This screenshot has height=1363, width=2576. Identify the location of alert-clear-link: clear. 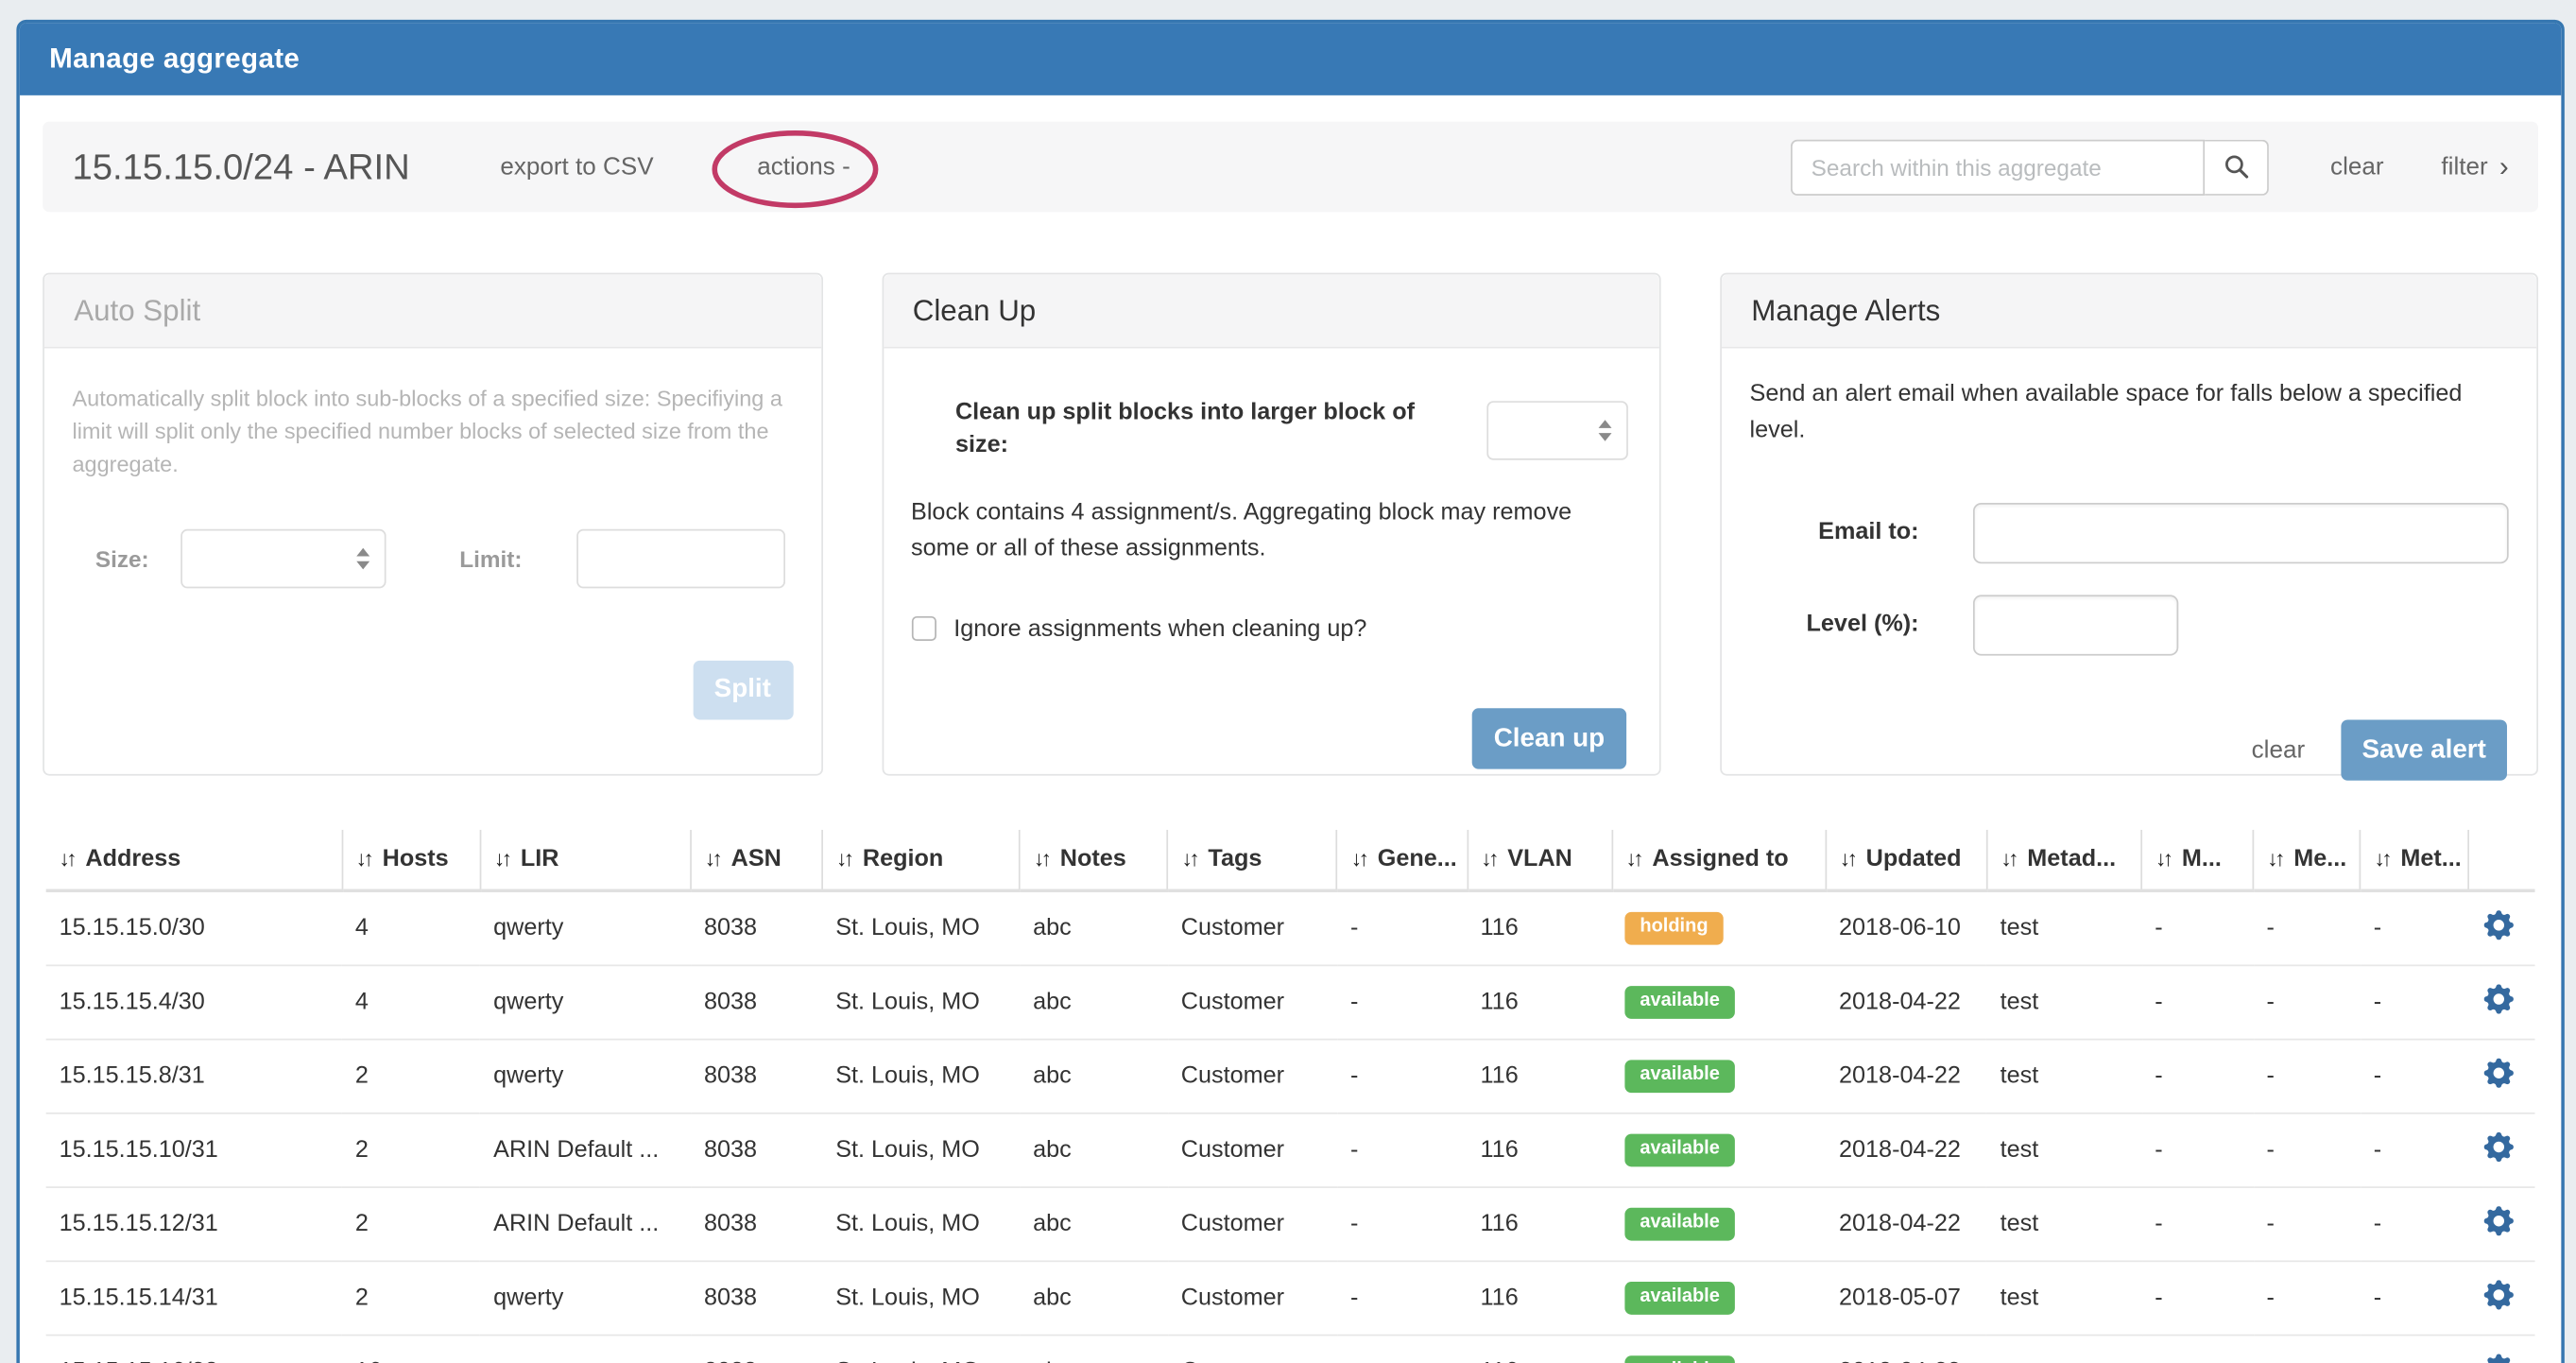
(2278, 750).